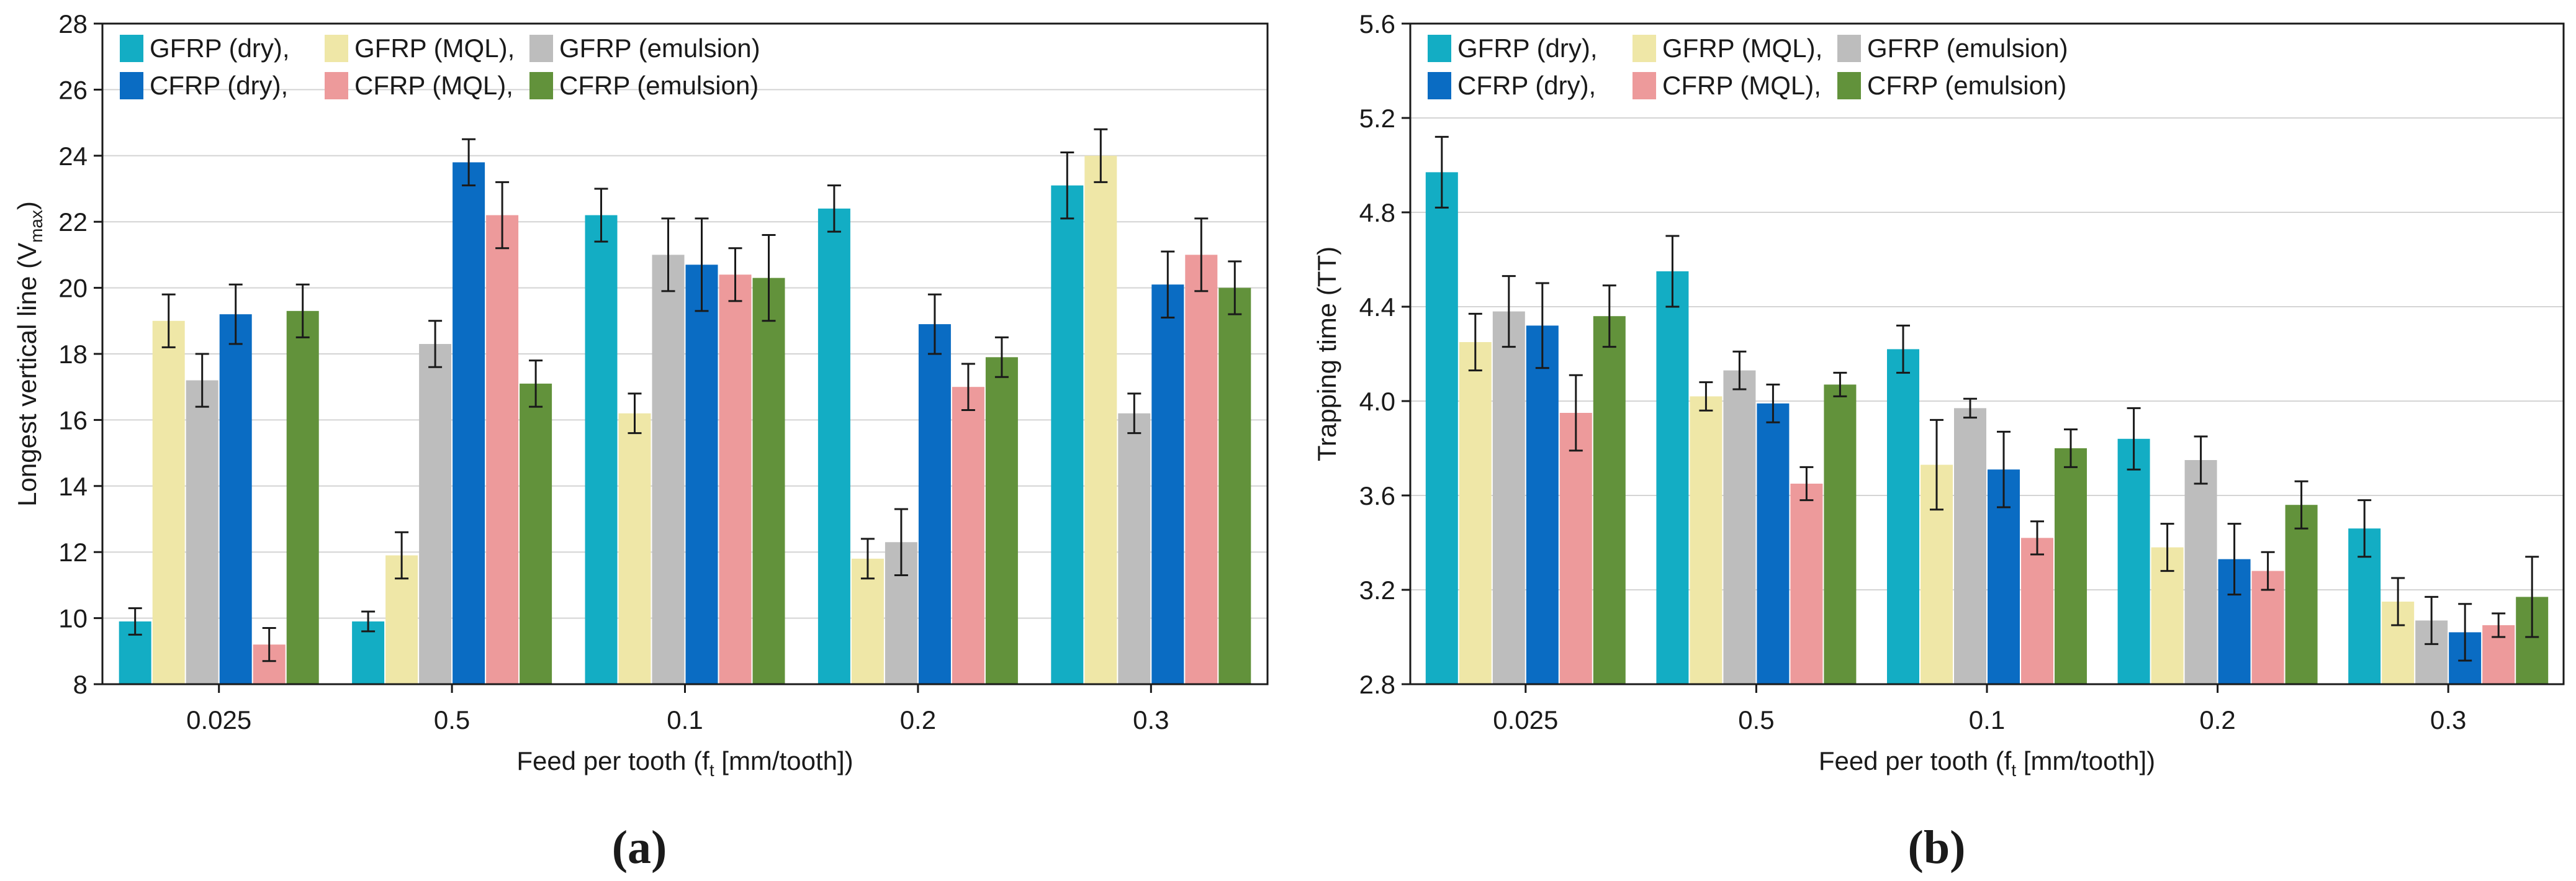 The image size is (2576, 881). What do you see at coordinates (1937, 847) in the screenshot?
I see `panel-label: (b)` at bounding box center [1937, 847].